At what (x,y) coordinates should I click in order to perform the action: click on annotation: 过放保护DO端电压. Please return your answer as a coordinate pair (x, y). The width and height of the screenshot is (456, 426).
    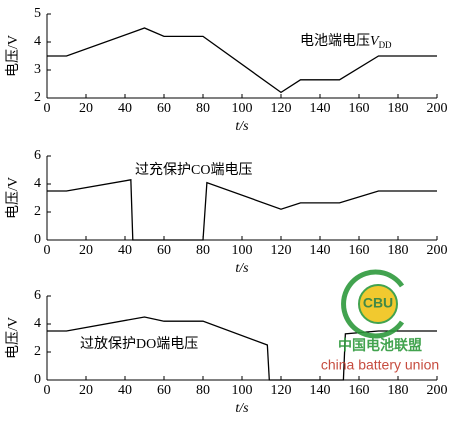
    Looking at the image, I should click on (139, 344).